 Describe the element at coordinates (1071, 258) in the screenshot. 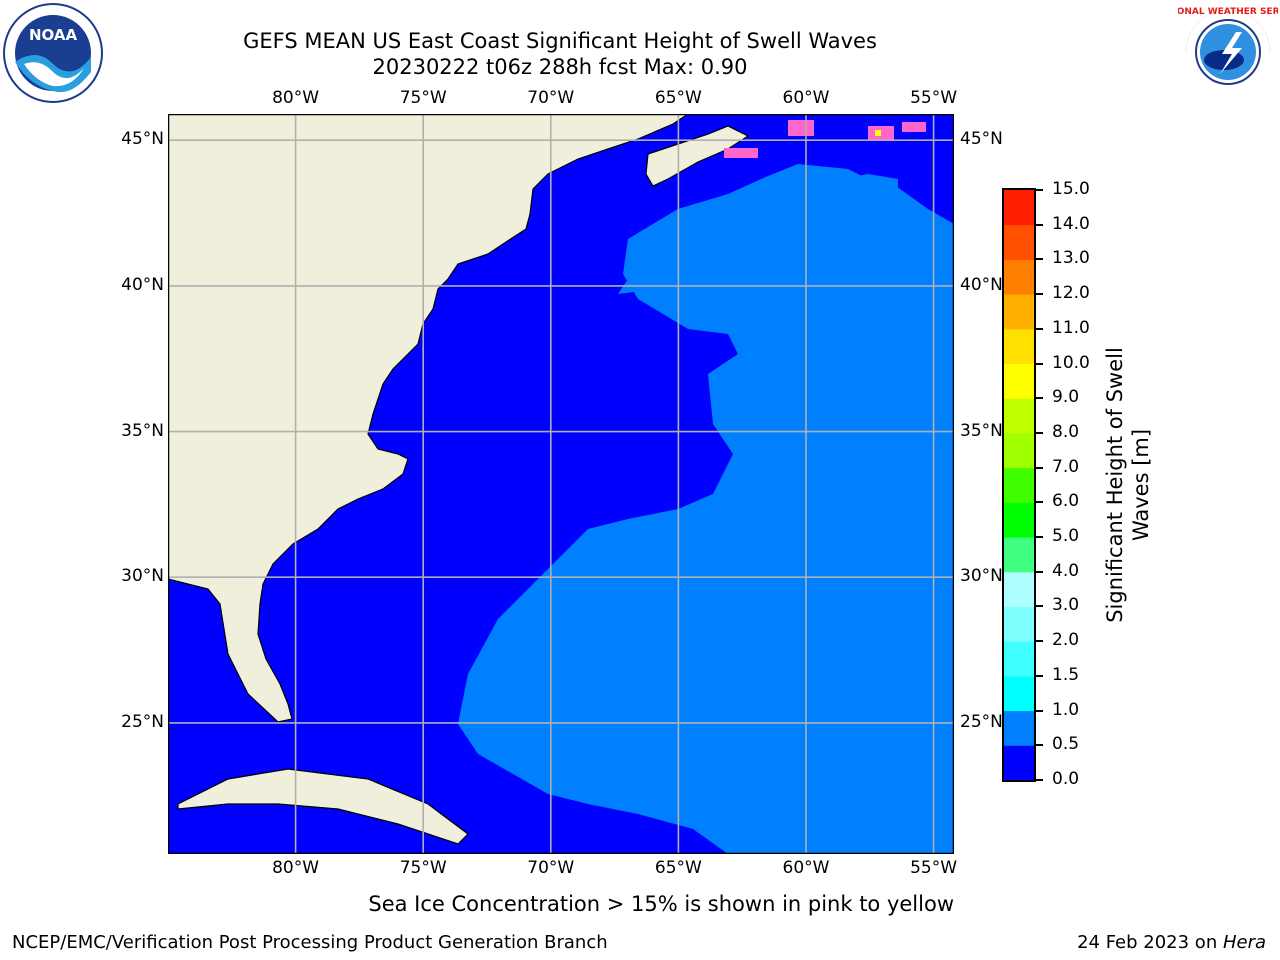

I see `colorbar-tick-label: 13.0` at that location.